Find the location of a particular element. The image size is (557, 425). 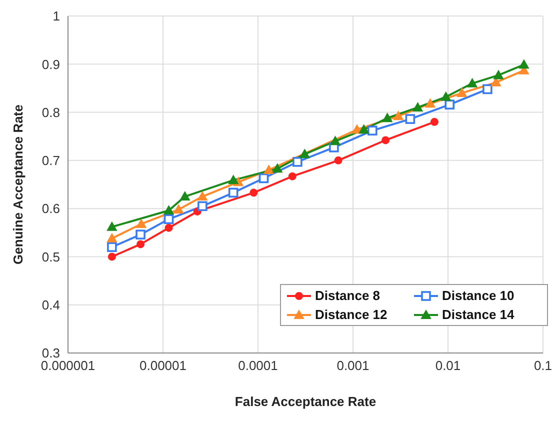

x-tick-label: 0.000001 is located at coordinates (68, 366).